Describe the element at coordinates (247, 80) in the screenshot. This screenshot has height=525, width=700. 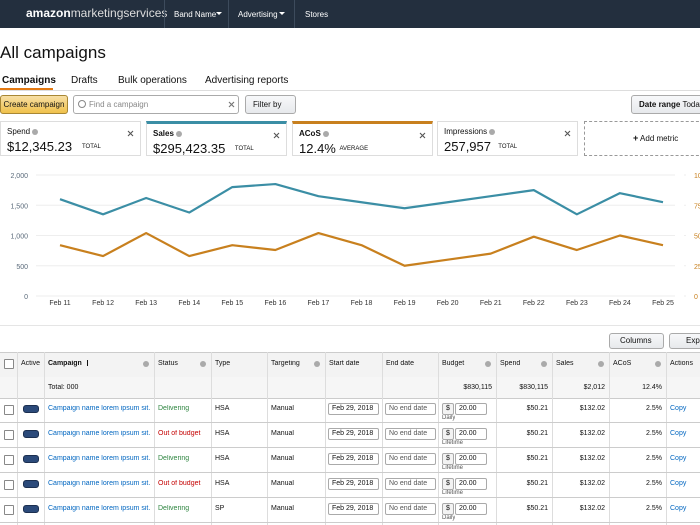
I see `tab: Advertising reports` at that location.